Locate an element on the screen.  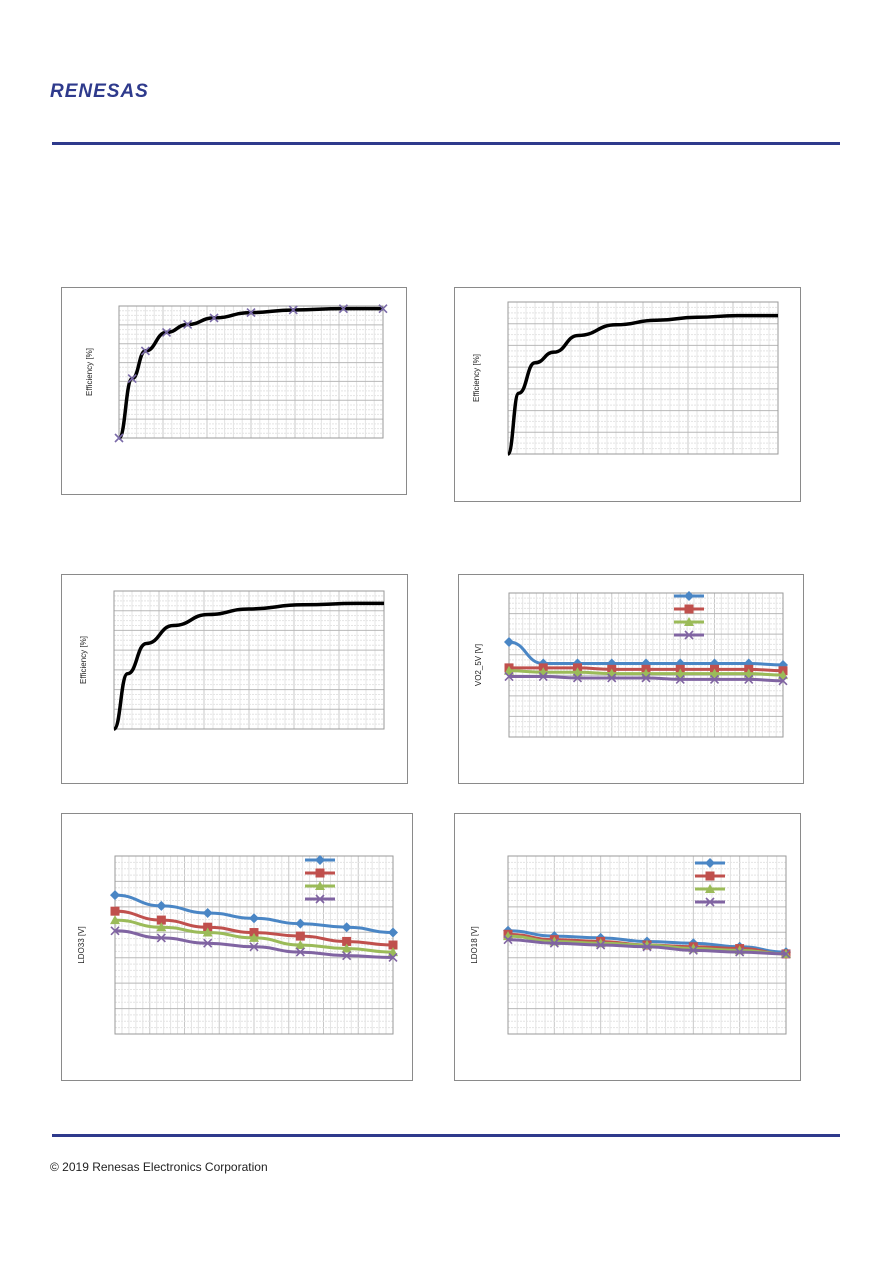
efficiency-chart-3: Efficiency [%] is located at coordinates (234, 679).